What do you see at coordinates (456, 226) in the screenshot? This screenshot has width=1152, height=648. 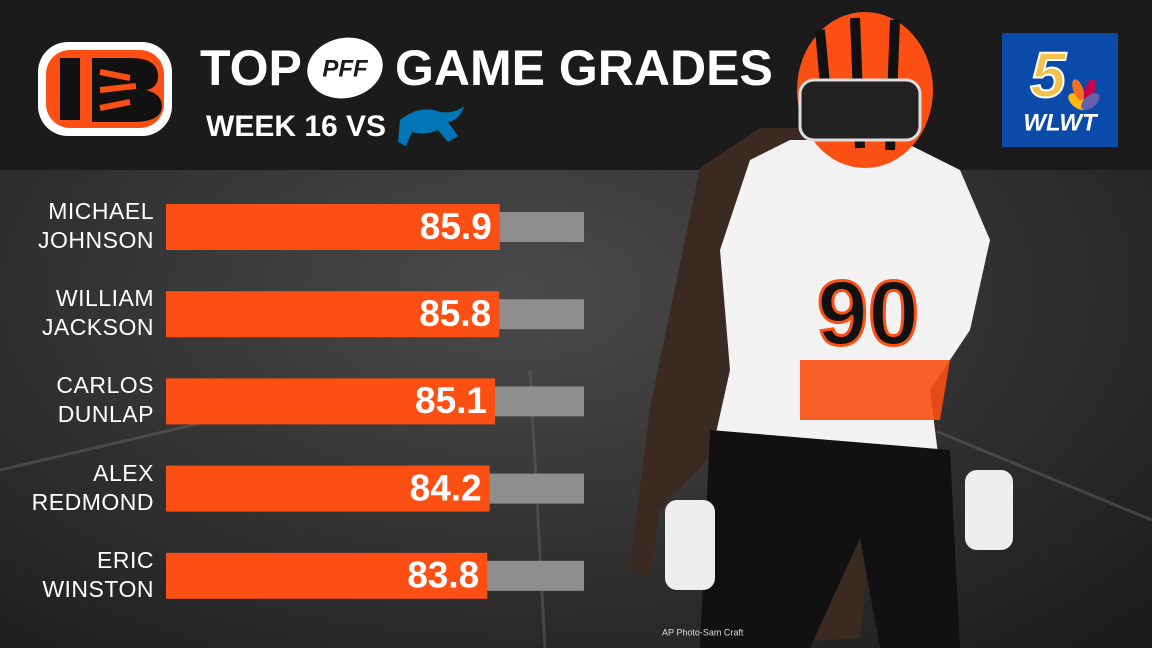 I see `value-label: 85.9` at bounding box center [456, 226].